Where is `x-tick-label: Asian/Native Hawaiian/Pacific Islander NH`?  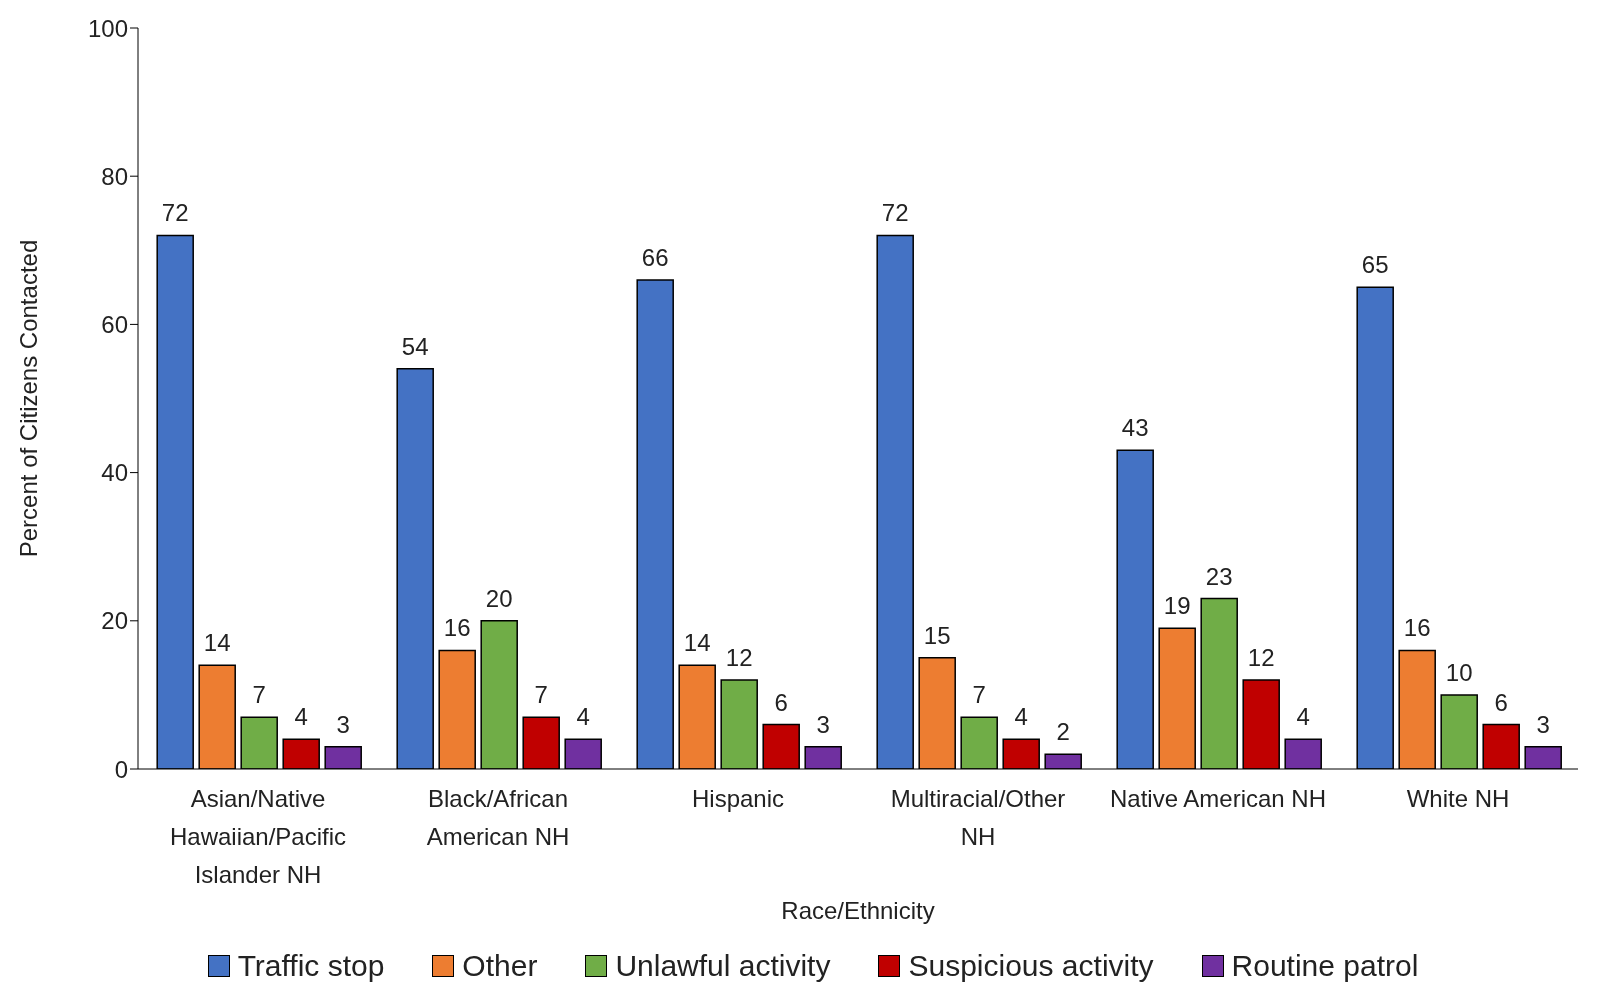
x-tick-label: Asian/Native Hawaiian/Pacific Islander NH is located at coordinates (258, 836).